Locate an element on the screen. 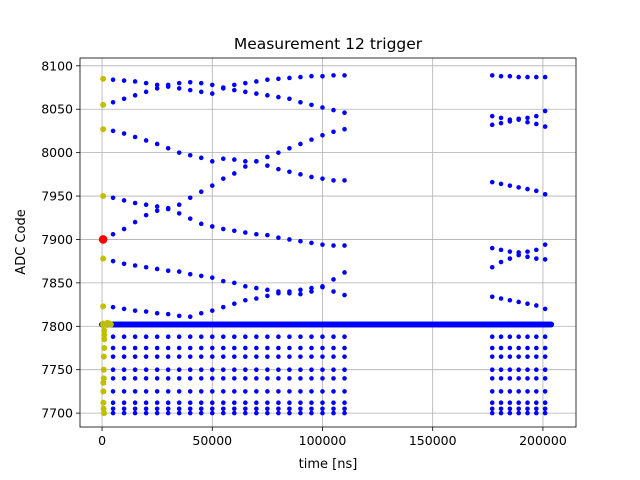 This screenshot has height=480, width=640. trigger-marker is located at coordinates (103, 239).